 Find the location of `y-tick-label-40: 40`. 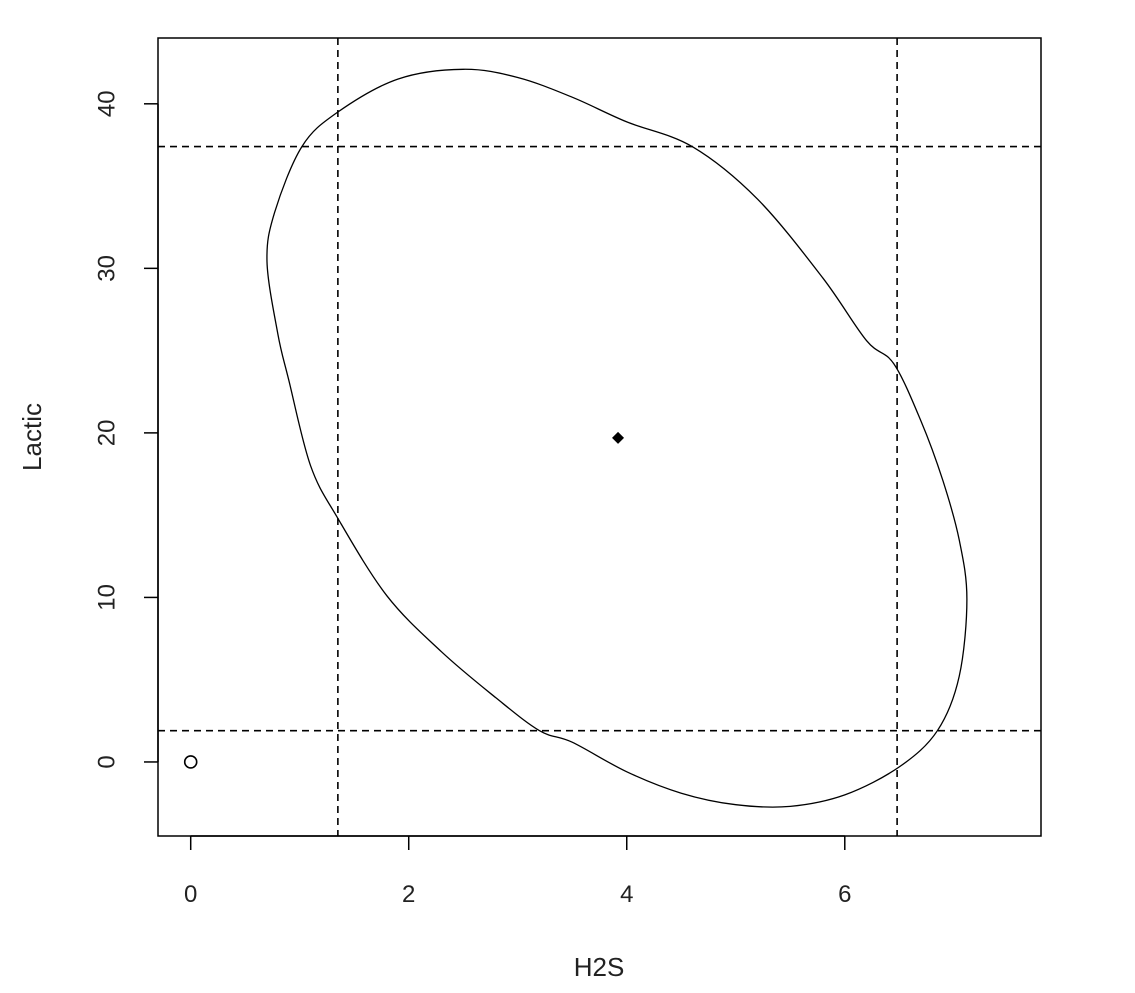

y-tick-label-40: 40 is located at coordinates (106, 103).